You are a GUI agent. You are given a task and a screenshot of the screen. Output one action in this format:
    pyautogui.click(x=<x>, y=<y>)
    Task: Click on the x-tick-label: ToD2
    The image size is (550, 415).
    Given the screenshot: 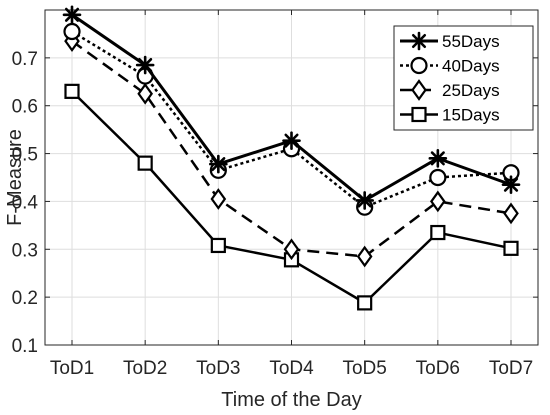 What is the action you would take?
    pyautogui.click(x=145, y=368)
    